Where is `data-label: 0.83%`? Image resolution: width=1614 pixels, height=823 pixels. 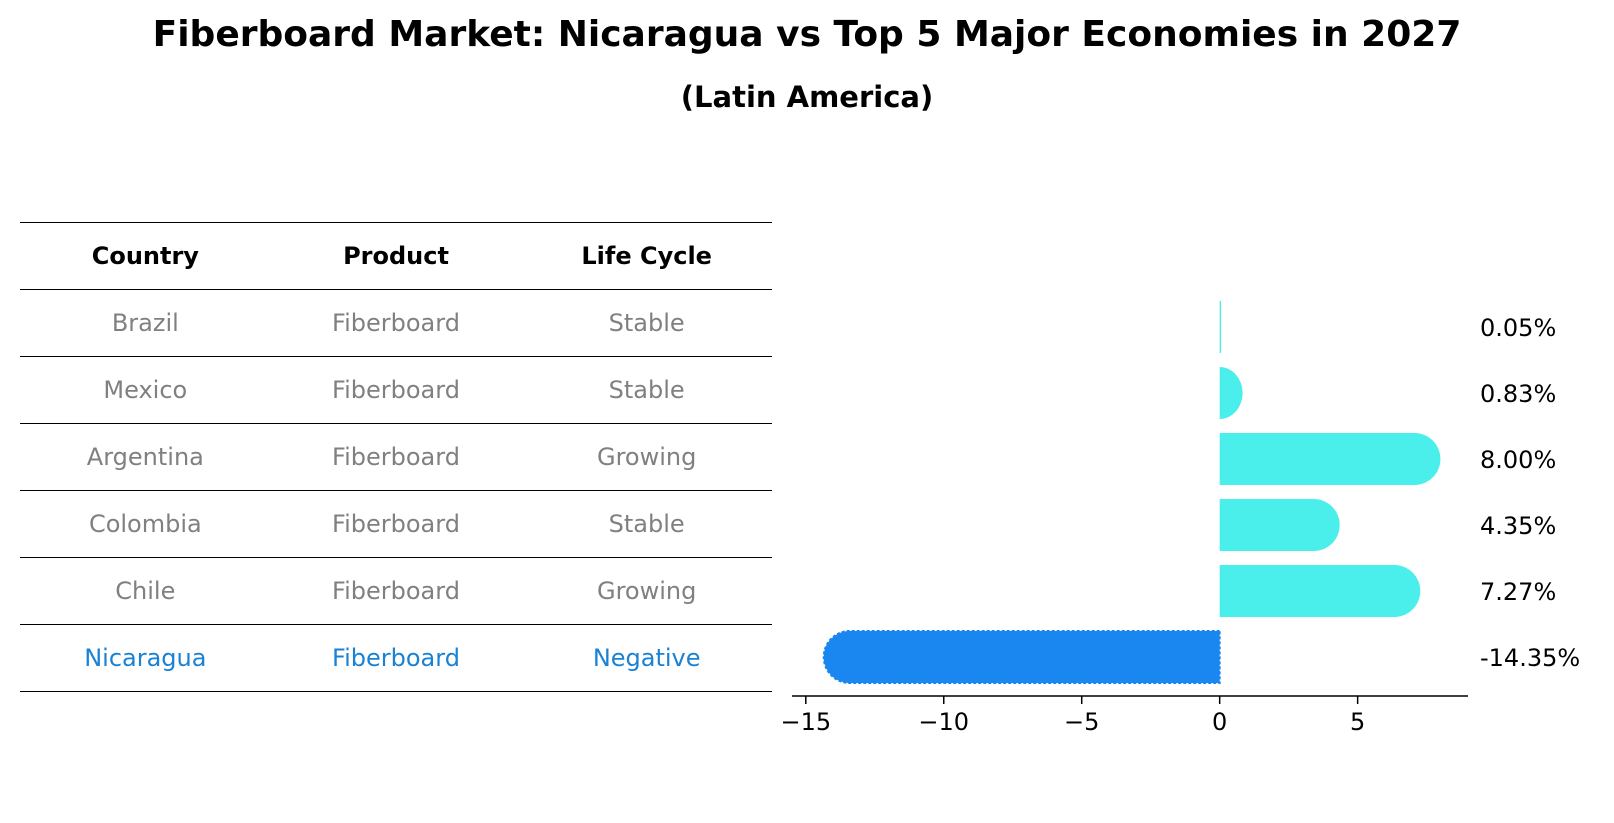 data-label: 0.83% is located at coordinates (1518, 394).